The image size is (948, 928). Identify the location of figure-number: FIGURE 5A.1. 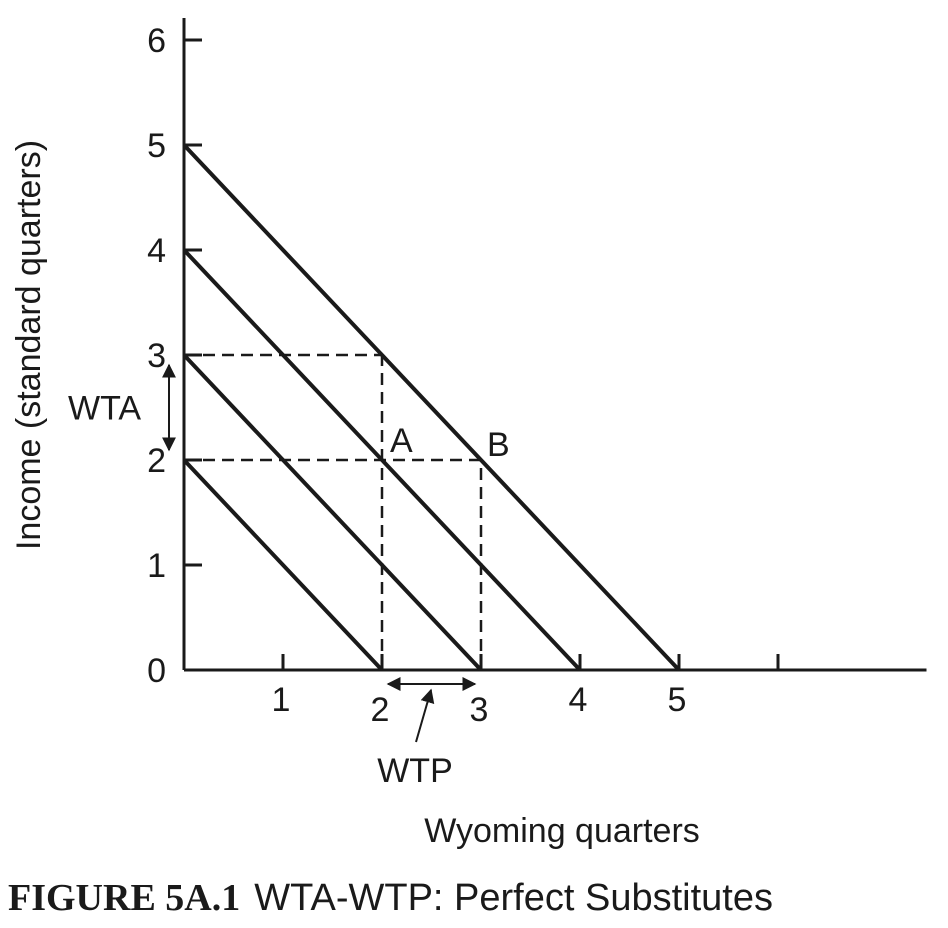
(124, 898).